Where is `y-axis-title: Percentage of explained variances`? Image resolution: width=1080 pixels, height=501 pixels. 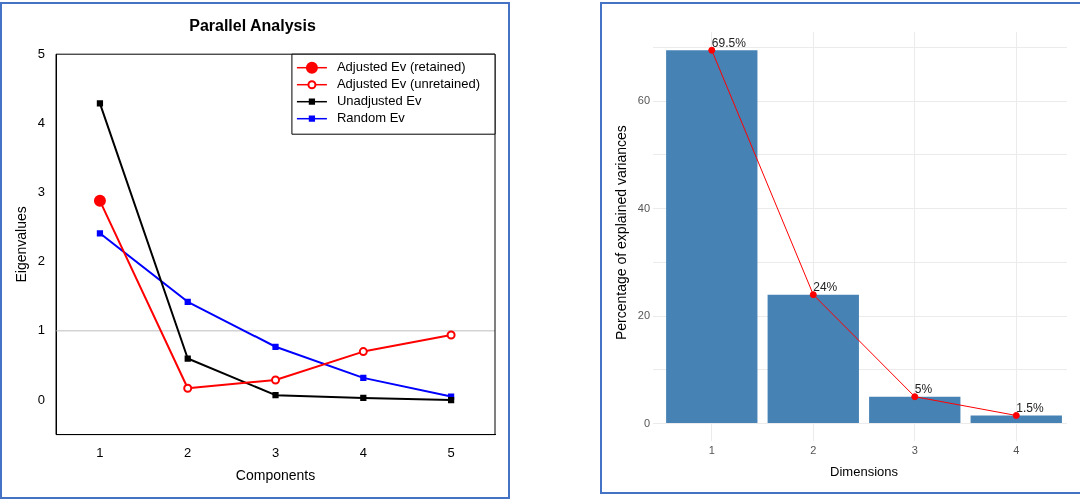
y-axis-title: Percentage of explained variances is located at coordinates (621, 233).